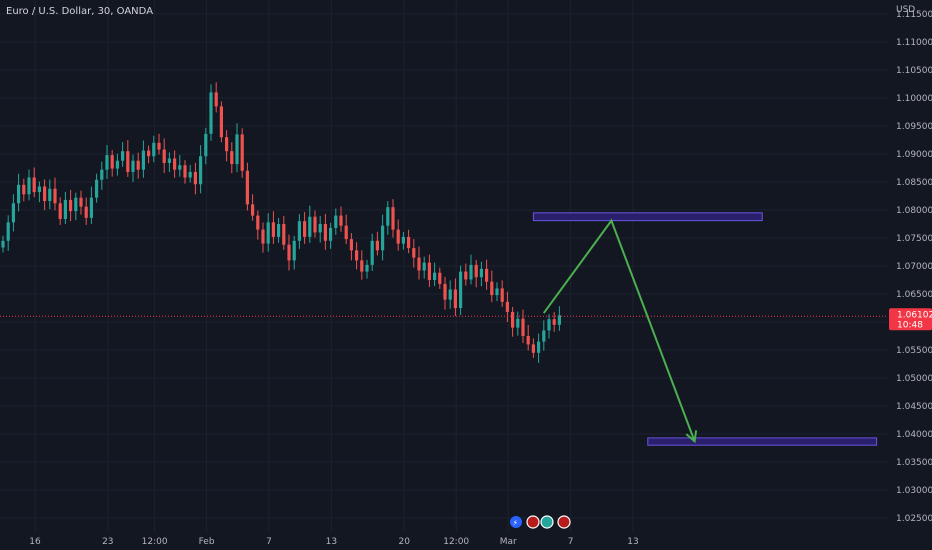  Describe the element at coordinates (516, 522) in the screenshot. I see `lightning-event-icon` at that location.